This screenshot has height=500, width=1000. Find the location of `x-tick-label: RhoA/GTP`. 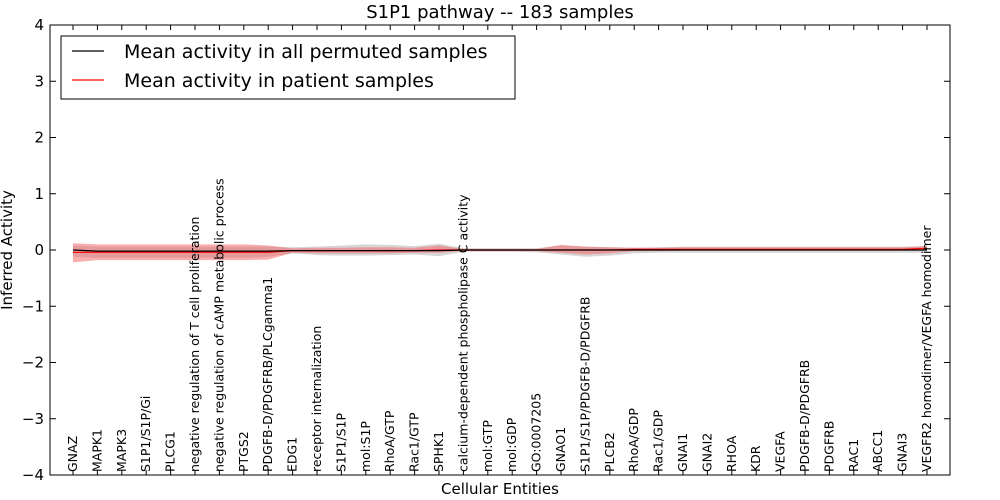

x-tick-label: RhoA/GTP is located at coordinates (389, 441).